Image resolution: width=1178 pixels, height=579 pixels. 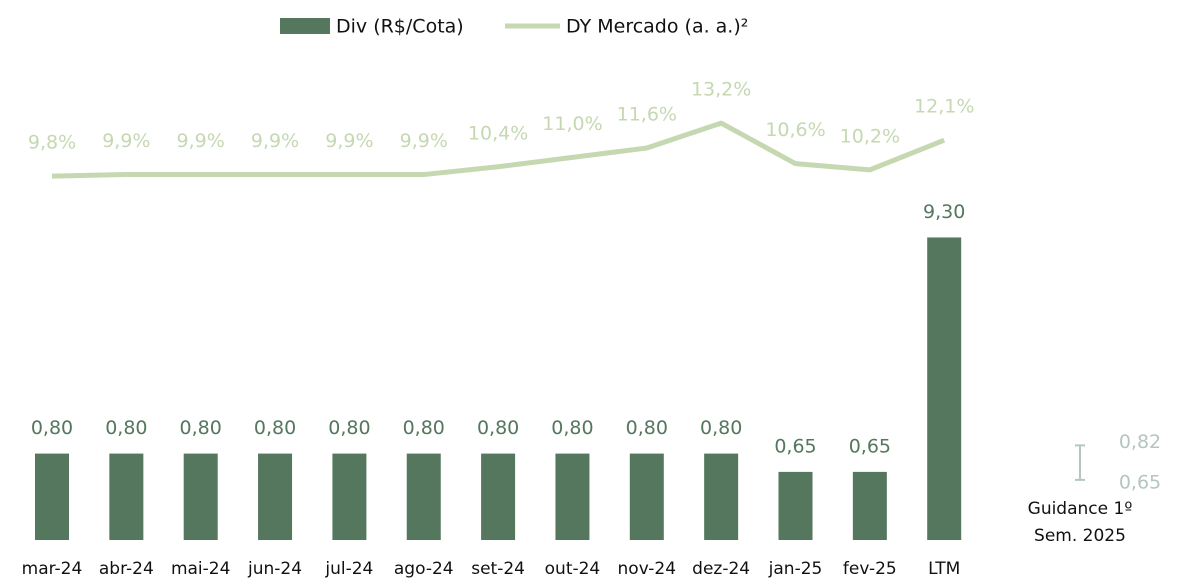 I want to click on guidance-label: Guidance 1º, so click(x=1080, y=509).